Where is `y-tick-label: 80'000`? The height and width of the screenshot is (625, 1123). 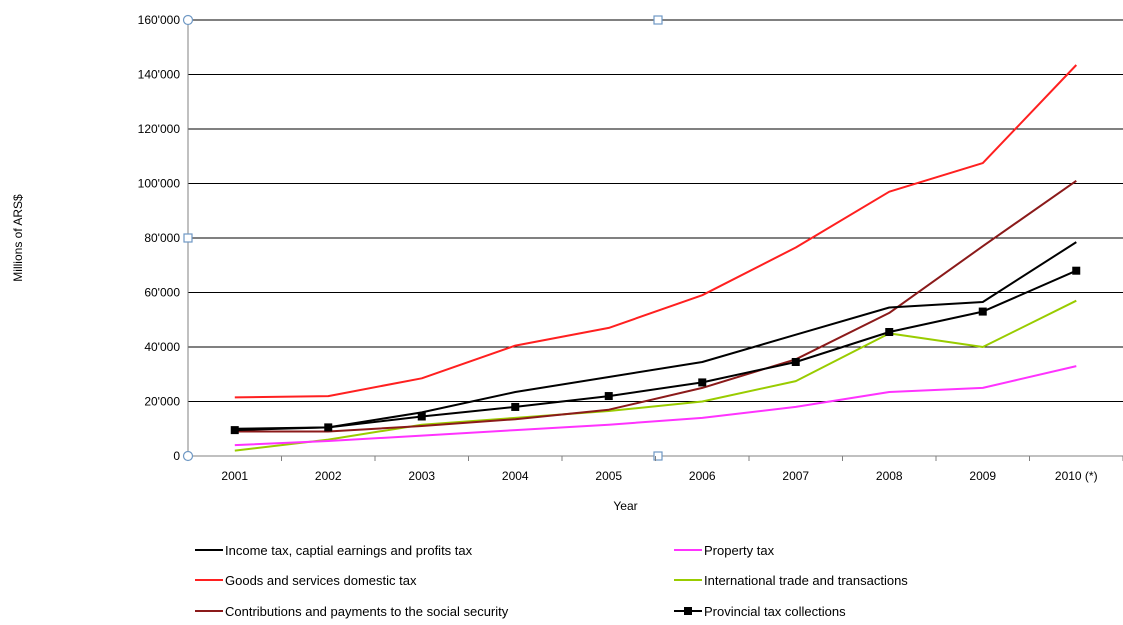 y-tick-label: 80'000 is located at coordinates (162, 238).